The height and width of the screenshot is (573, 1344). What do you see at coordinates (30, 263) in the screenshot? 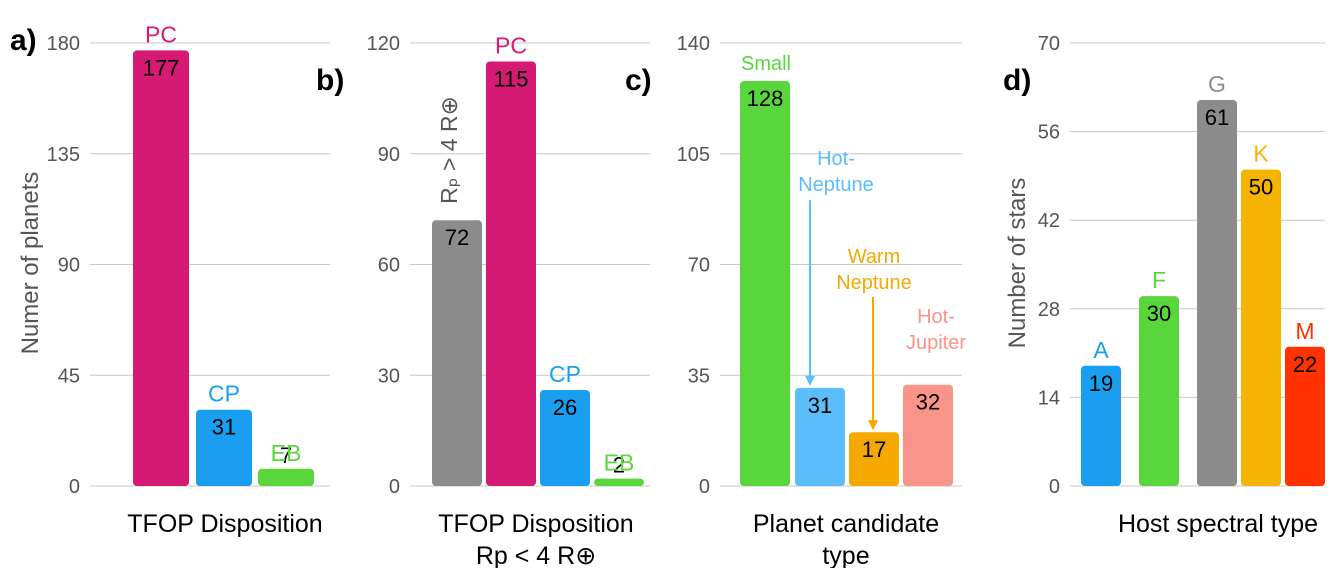
I see `y-axis-label: Numer of planets` at bounding box center [30, 263].